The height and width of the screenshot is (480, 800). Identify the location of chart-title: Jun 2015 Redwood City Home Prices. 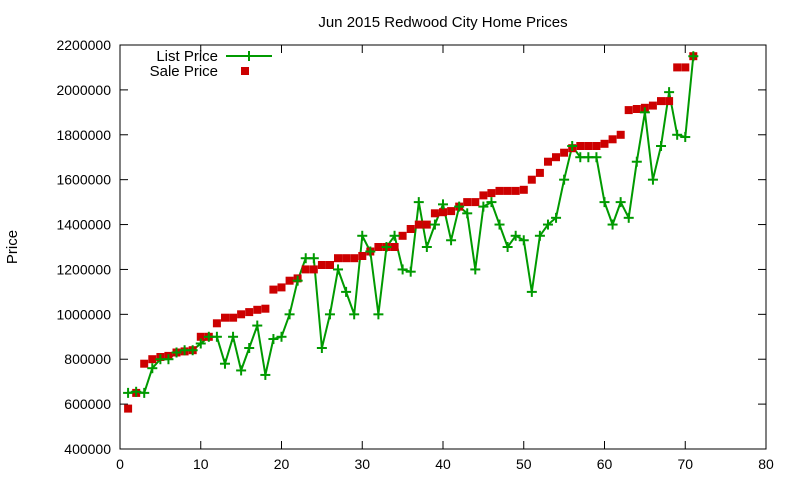
(442, 22).